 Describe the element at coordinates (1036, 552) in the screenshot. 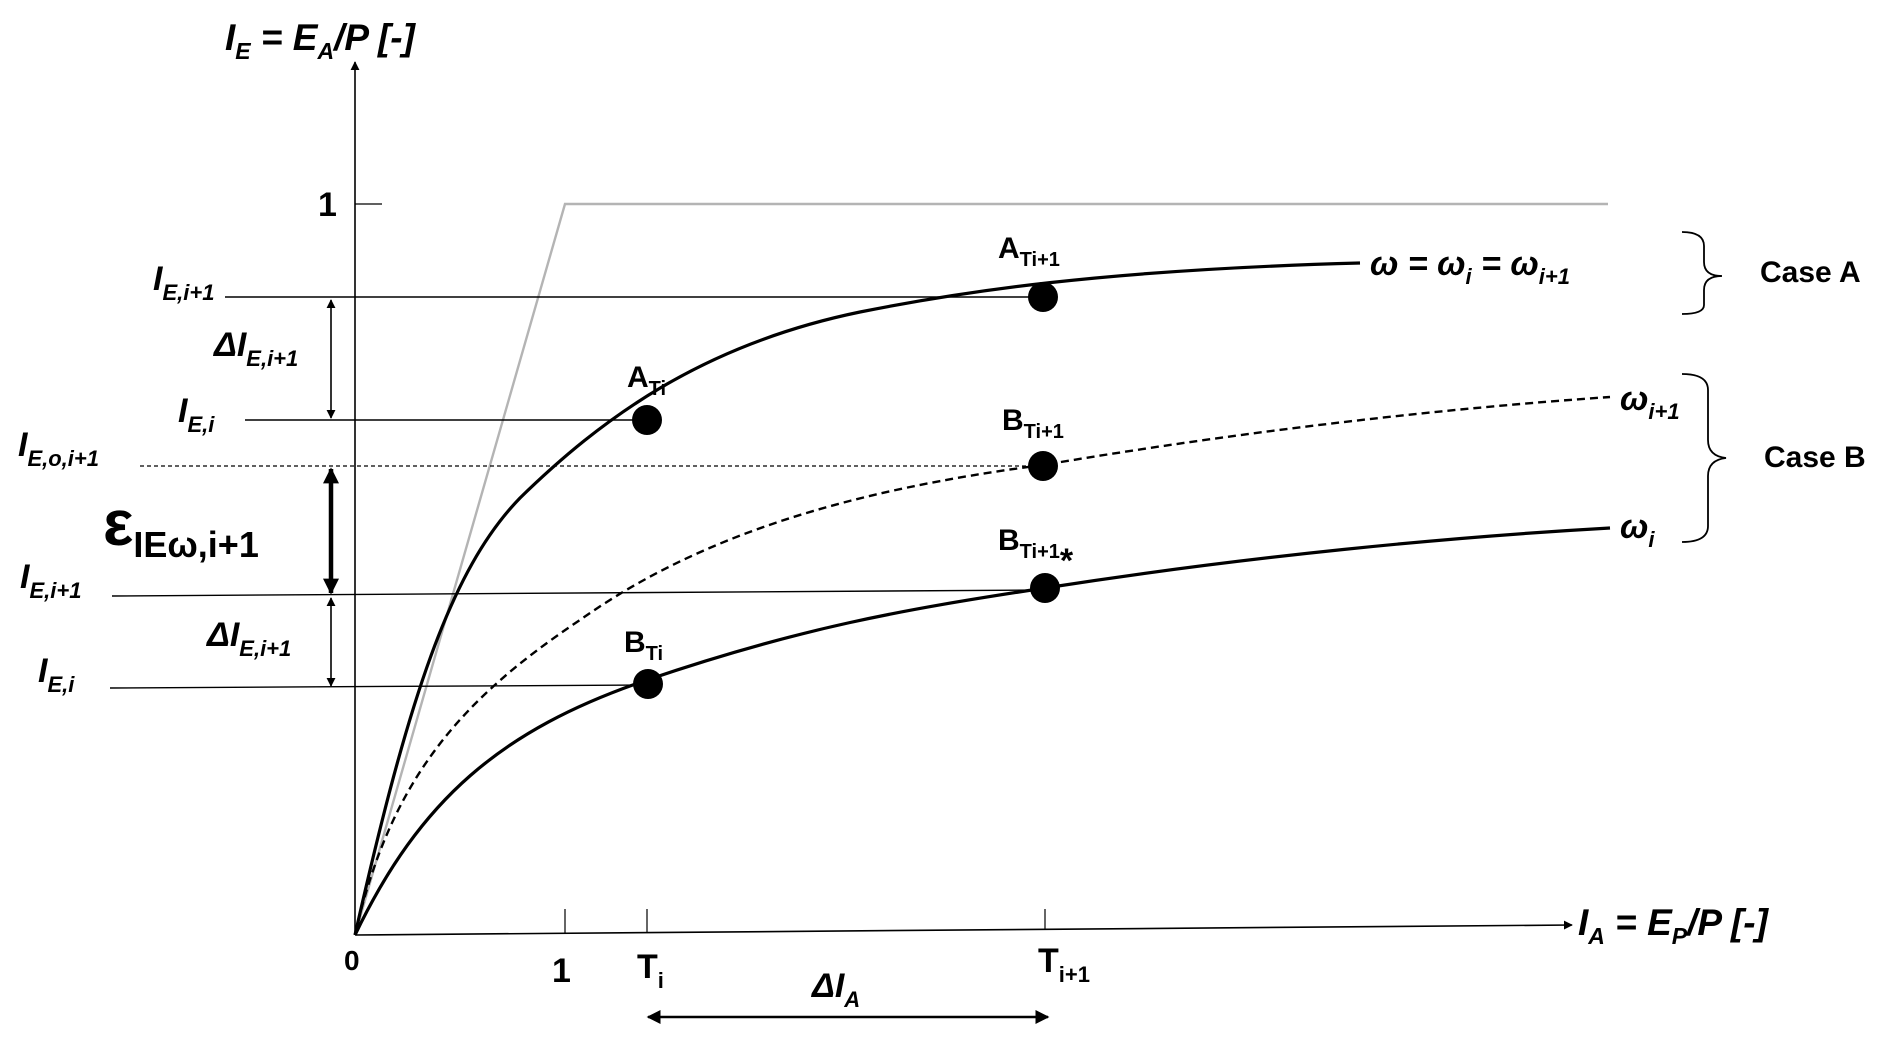

I see `point-label-b-ti1-star: BTi+1*` at that location.